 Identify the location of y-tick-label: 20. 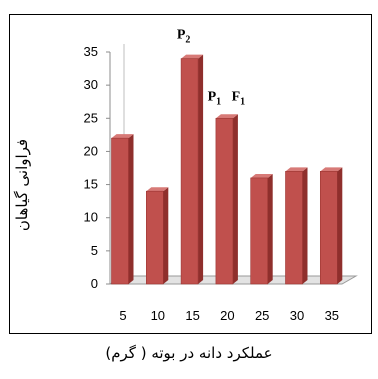
(91, 150).